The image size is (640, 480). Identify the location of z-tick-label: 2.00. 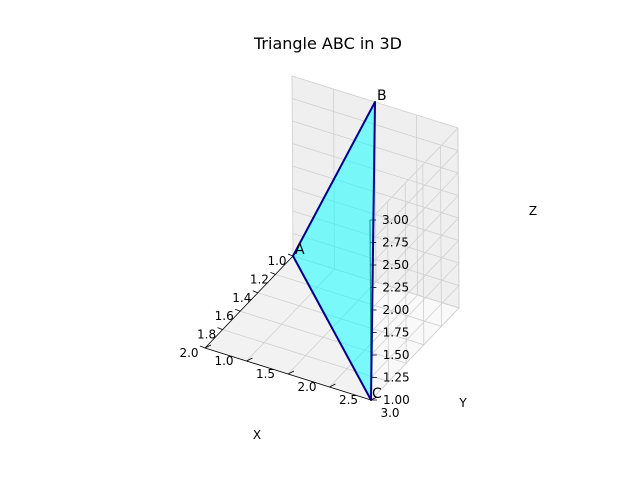
(396, 310).